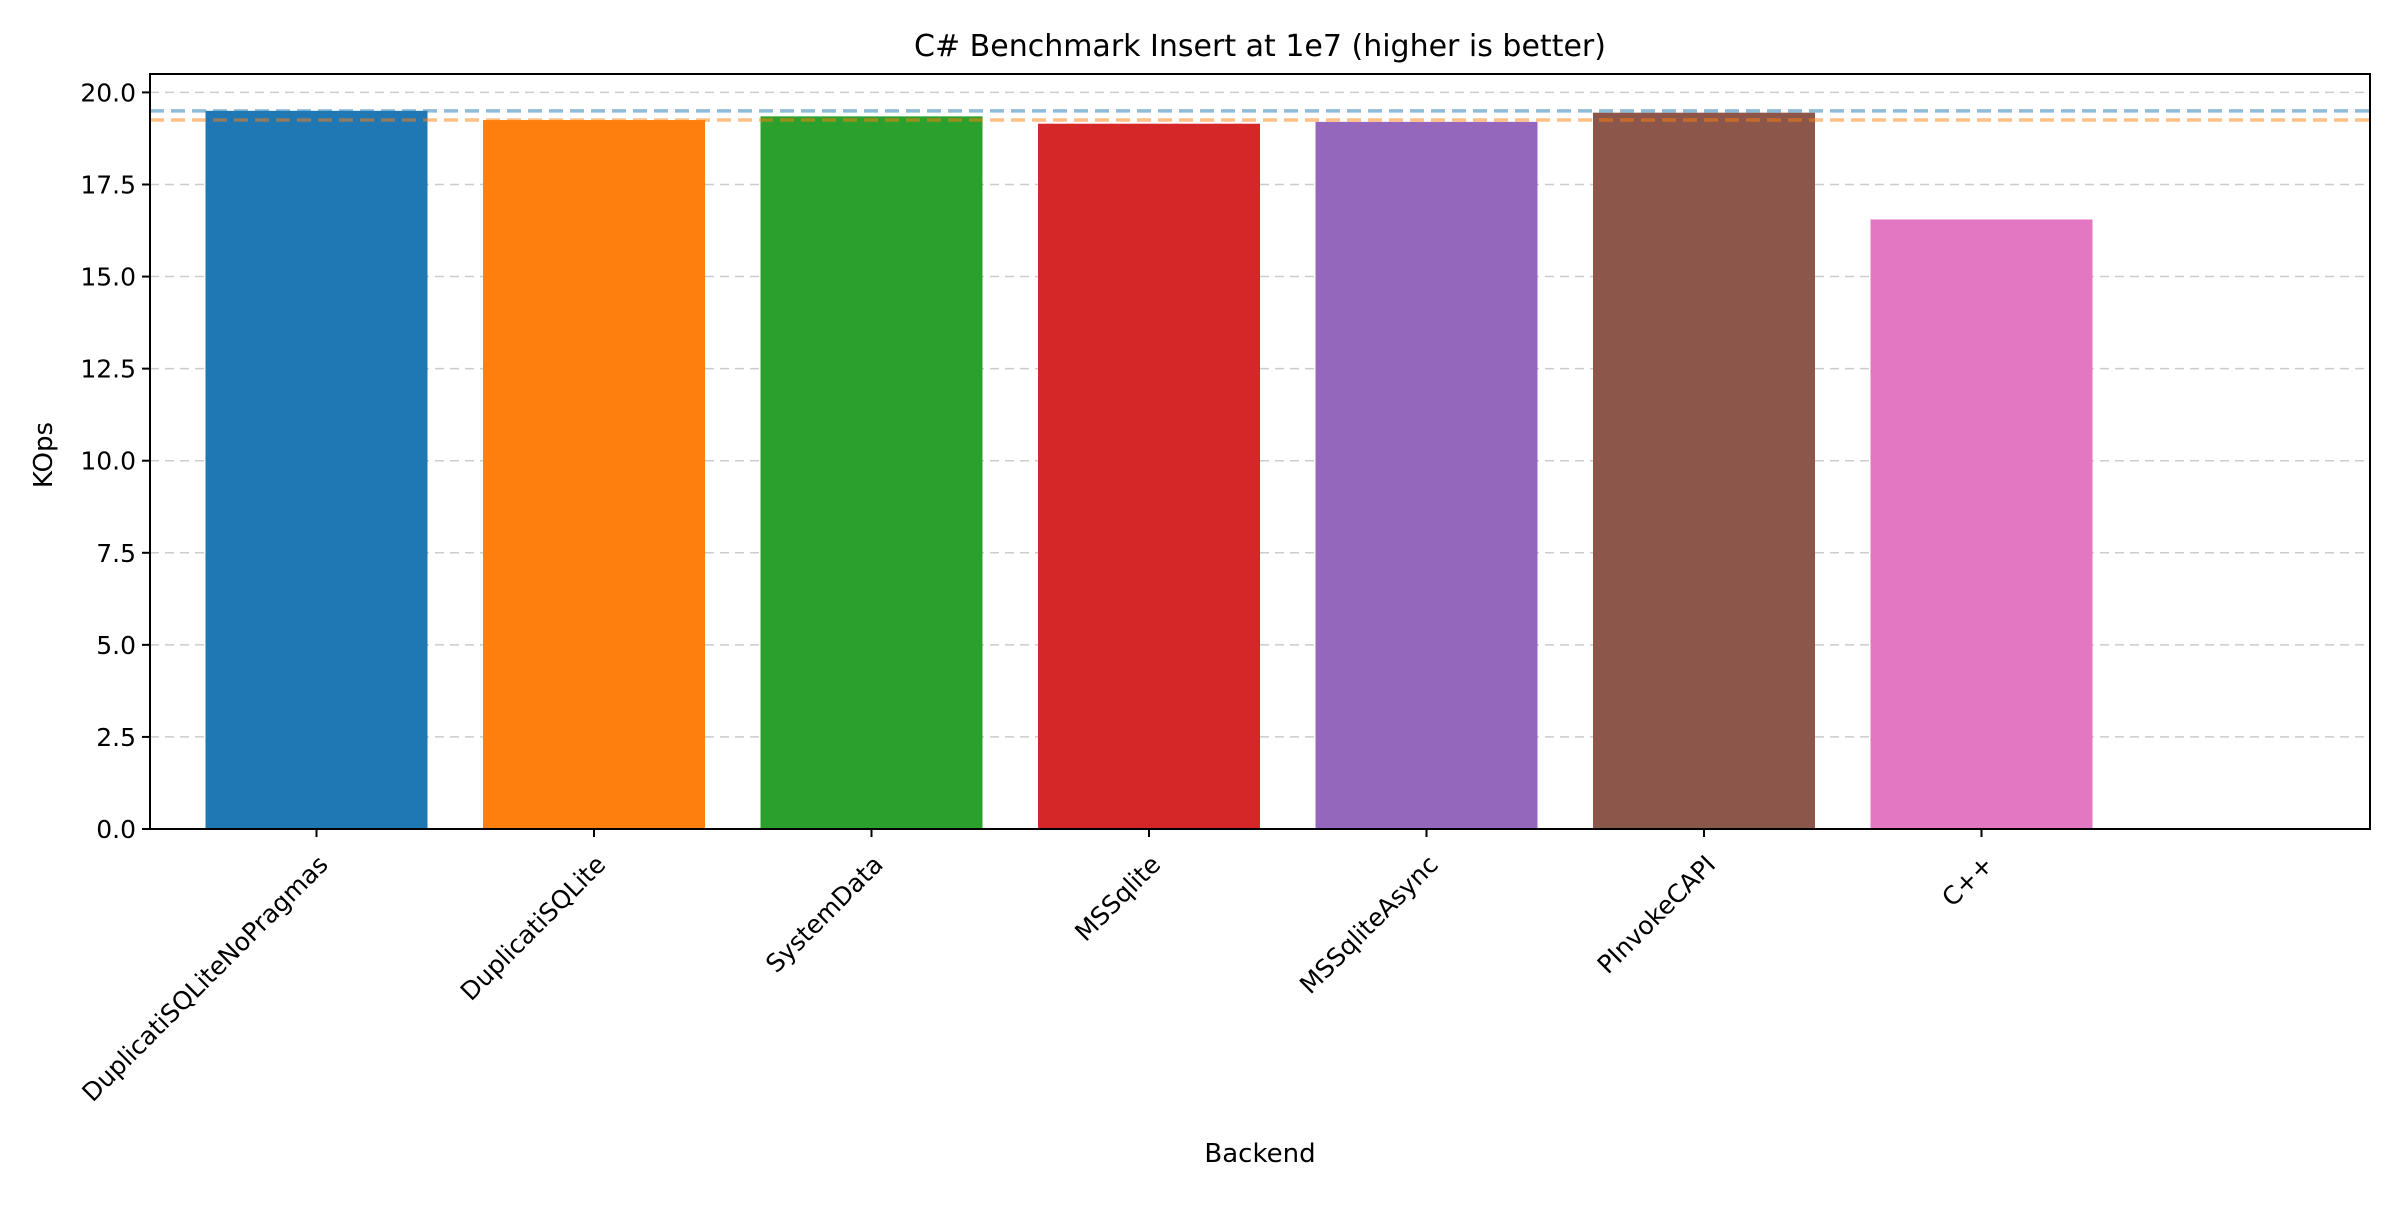 Image resolution: width=2400 pixels, height=1205 pixels. I want to click on y-tick-label: 20.0, so click(108, 92).